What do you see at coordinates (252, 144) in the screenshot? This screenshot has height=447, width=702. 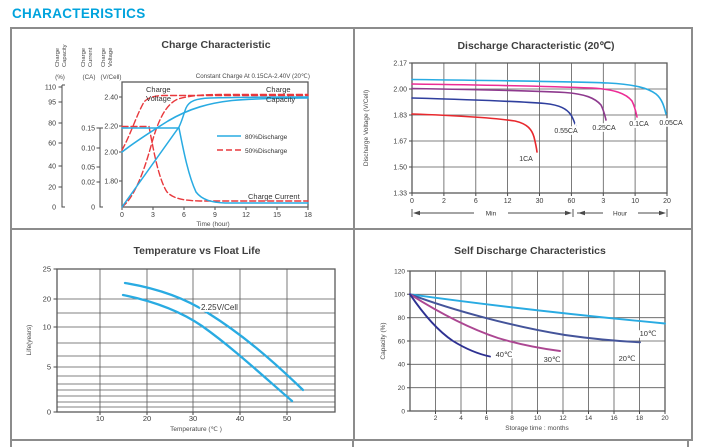 I see `legend: 80%Discharge 50%Discharge` at bounding box center [252, 144].